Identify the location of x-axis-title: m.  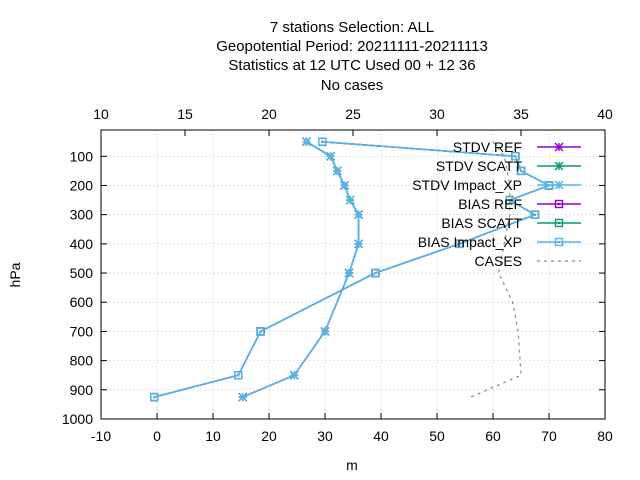
(352, 465).